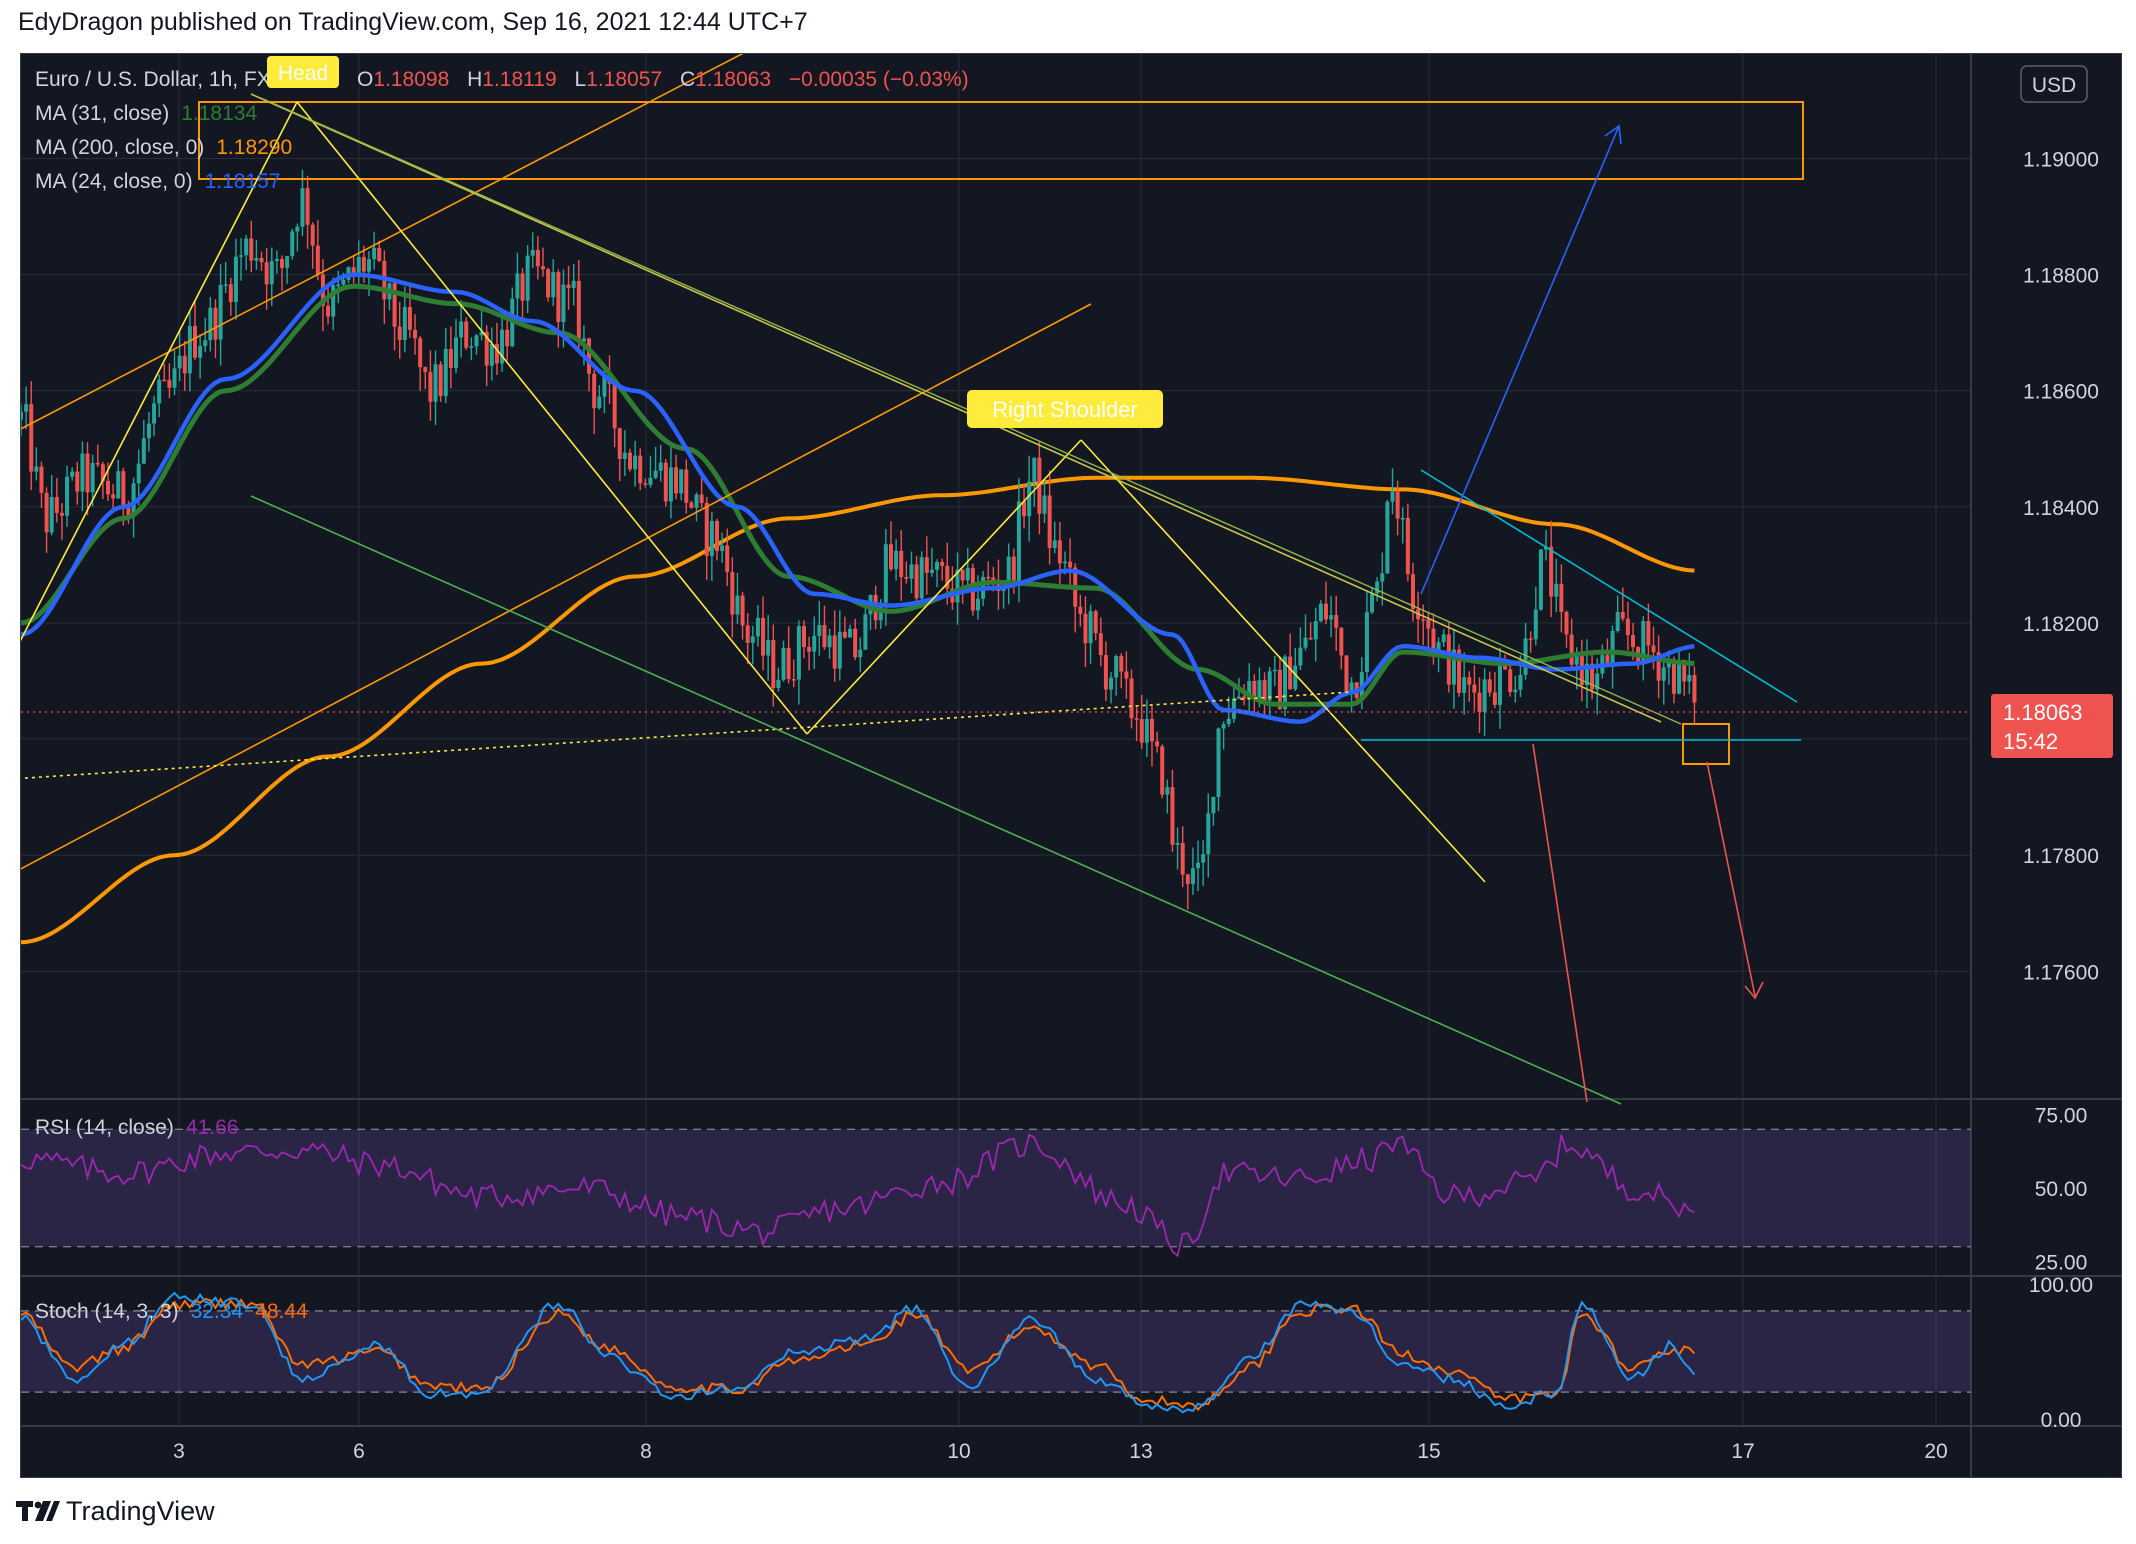 This screenshot has width=2136, height=1544. What do you see at coordinates (646, 1451) in the screenshot?
I see `time-tick-label: 8` at bounding box center [646, 1451].